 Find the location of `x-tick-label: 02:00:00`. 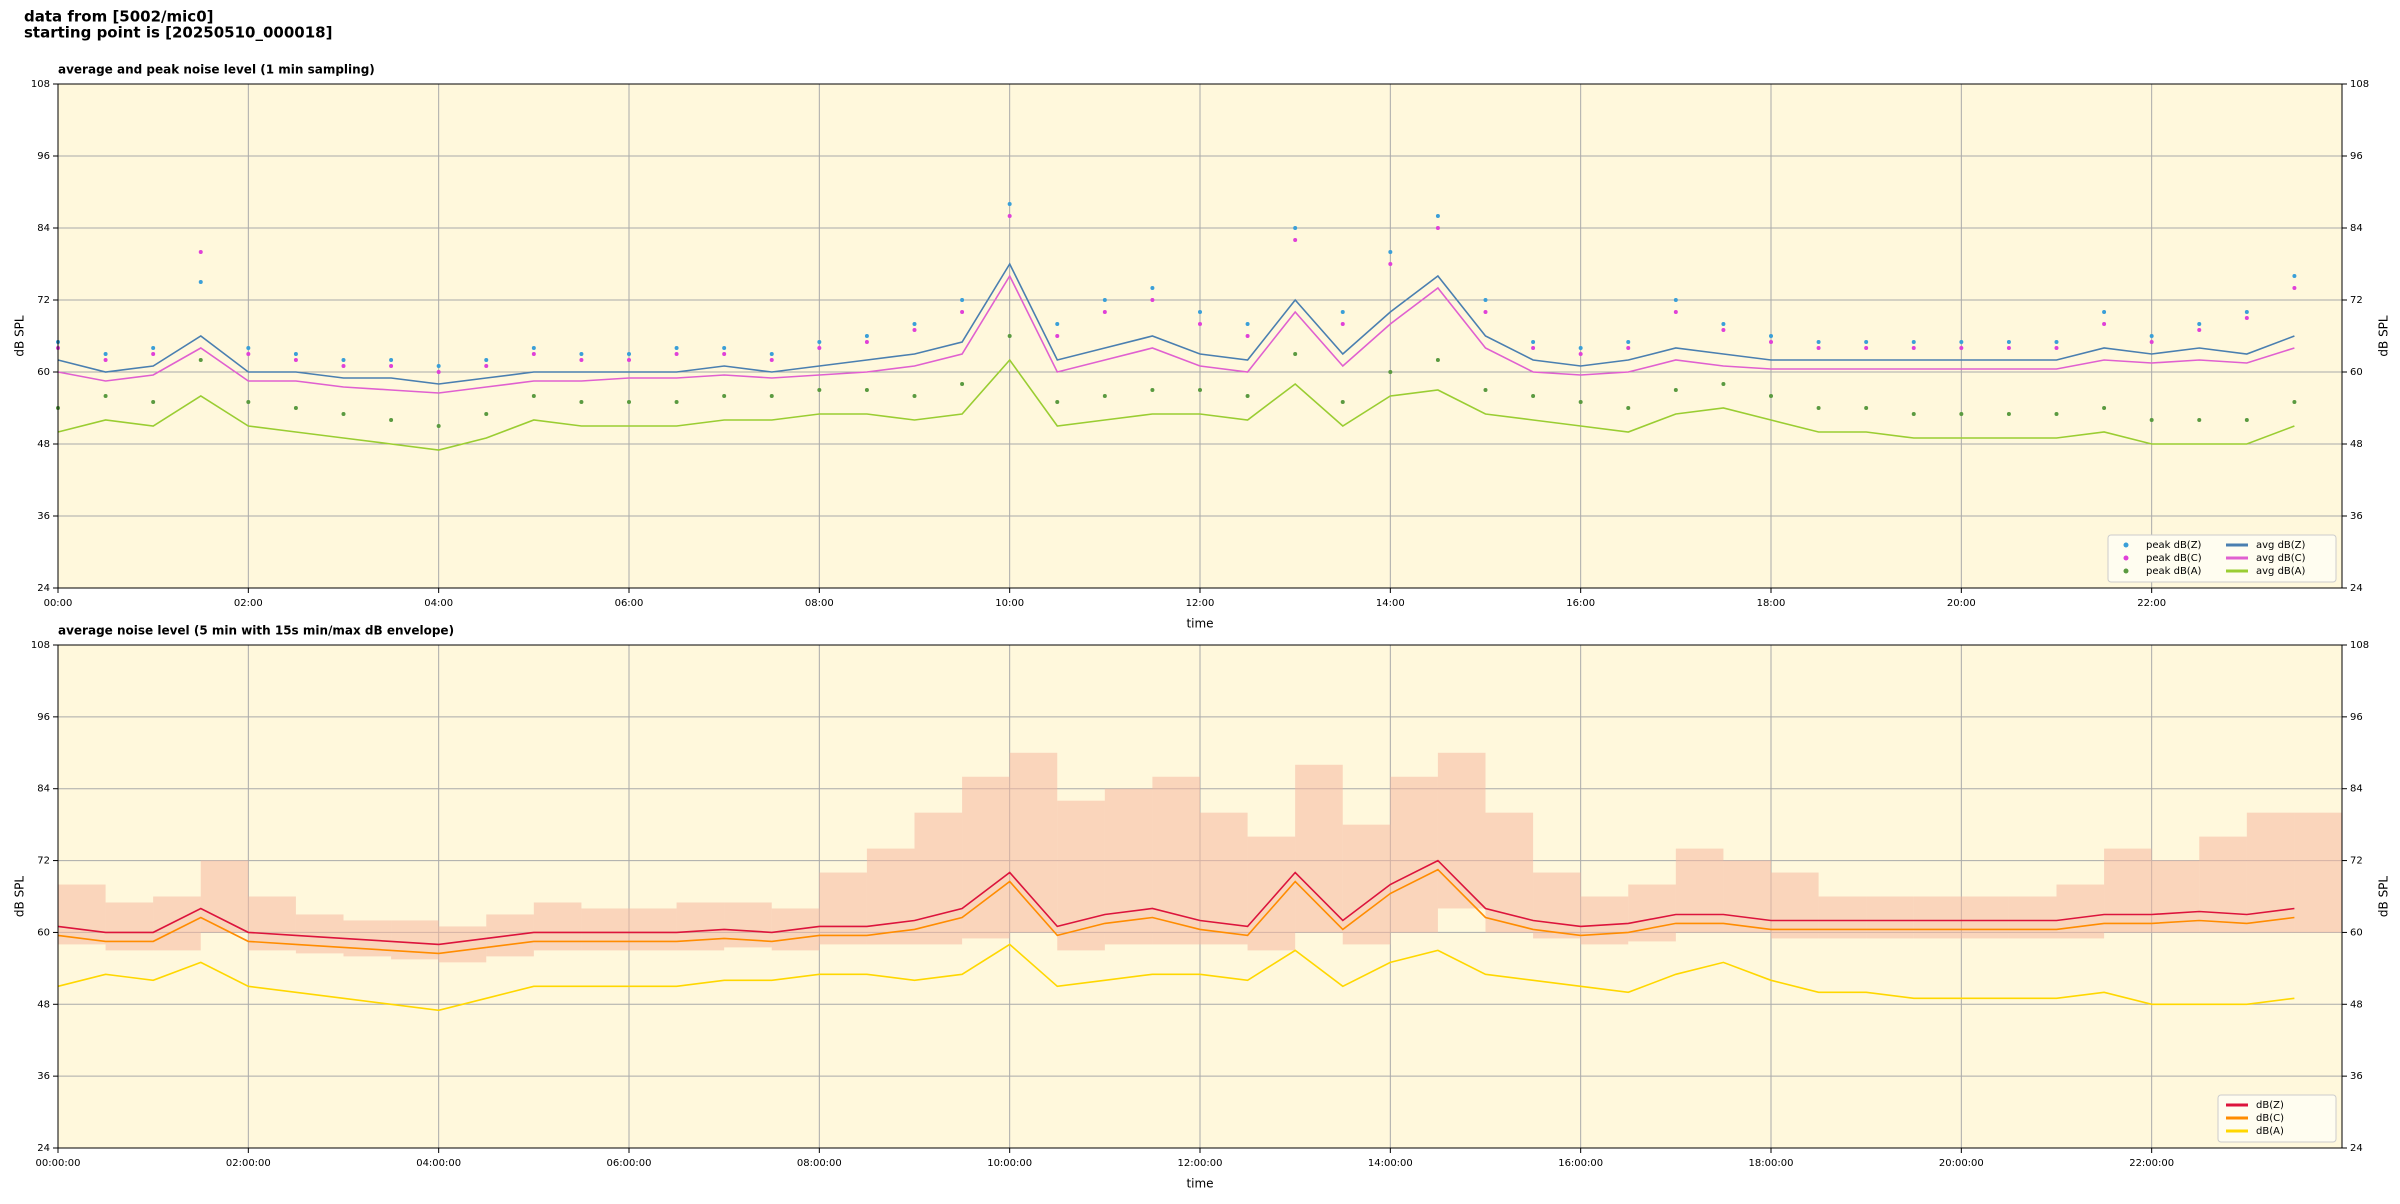

x-tick-label: 02:00:00 is located at coordinates (248, 1163).